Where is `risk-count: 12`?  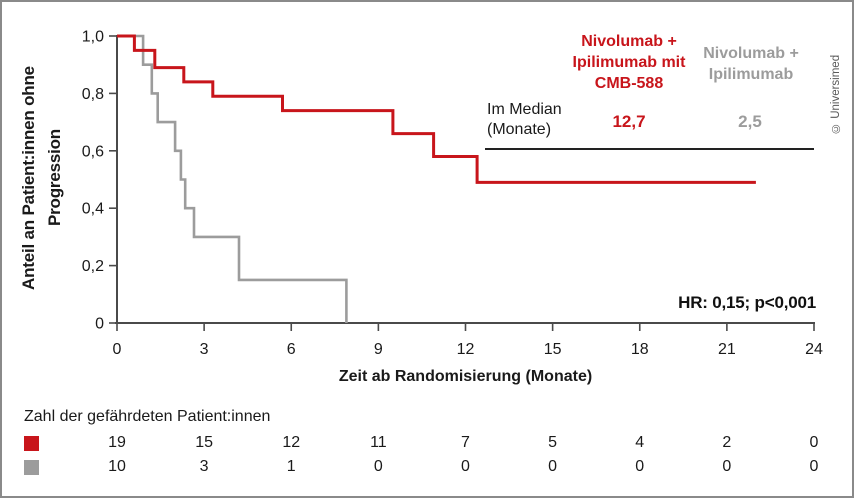
risk-count: 12 is located at coordinates (291, 442).